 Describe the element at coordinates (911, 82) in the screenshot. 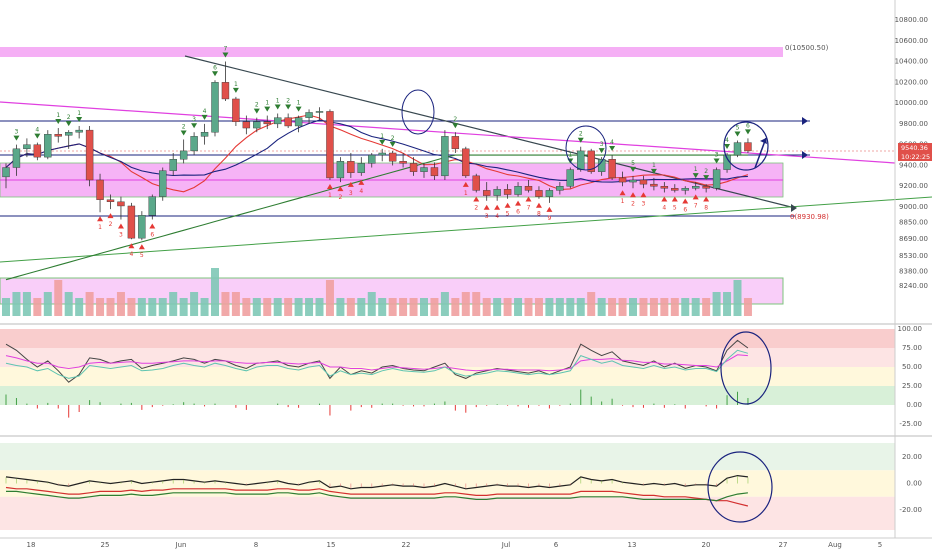

I see `price-tick-label: 10200.00` at that location.